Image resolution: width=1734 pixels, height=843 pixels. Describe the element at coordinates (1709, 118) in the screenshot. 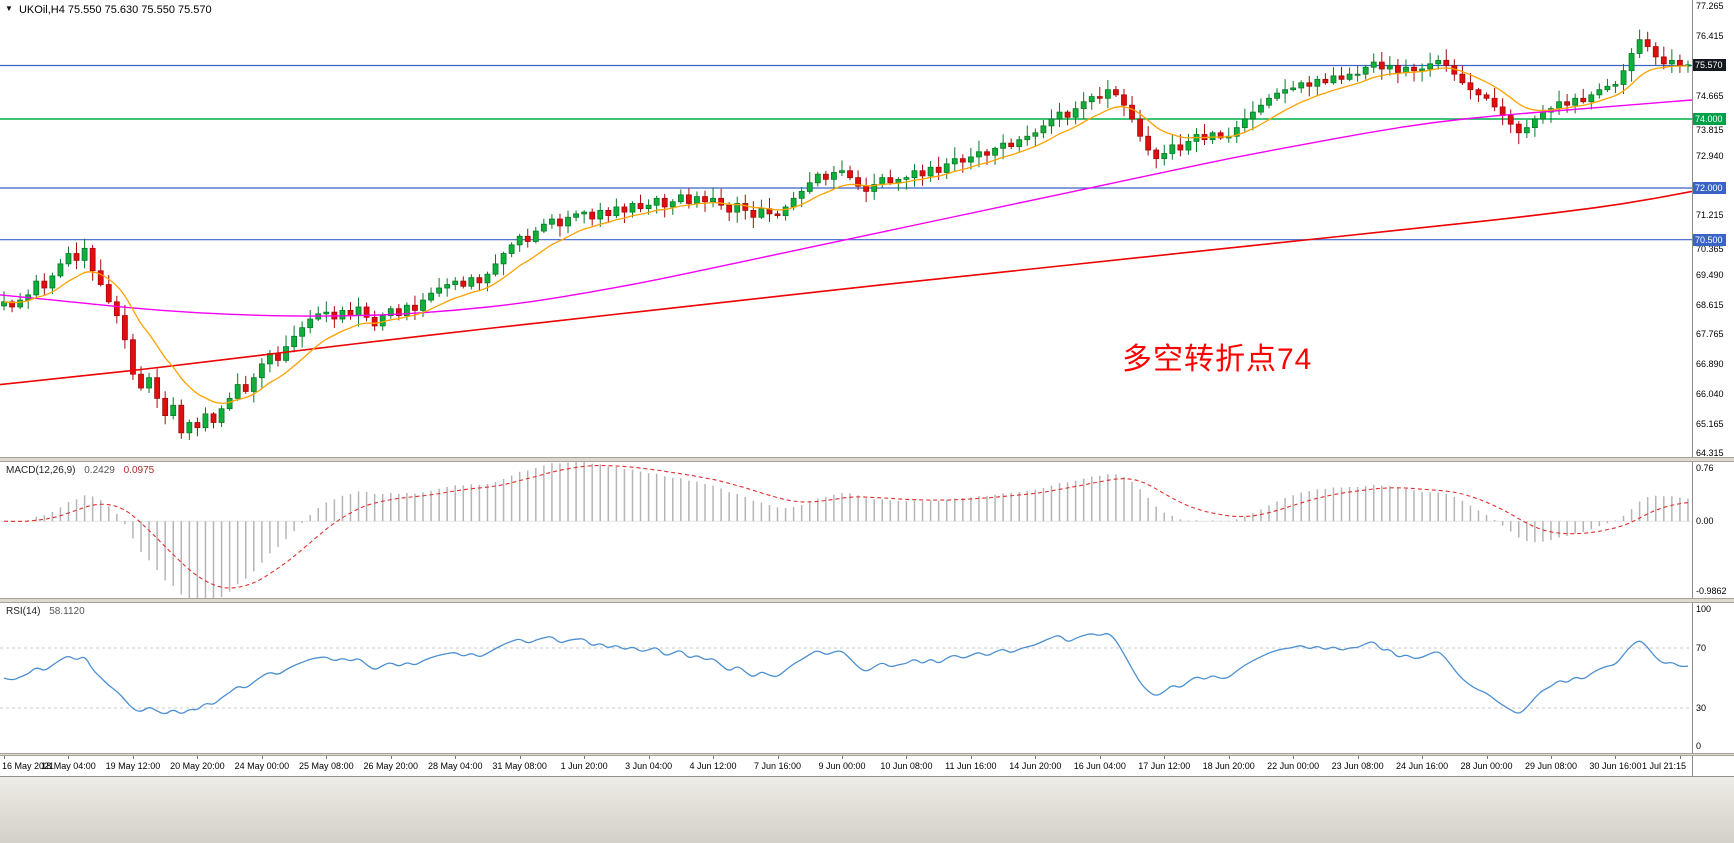

I see `hline-price-tag: 74.000` at that location.